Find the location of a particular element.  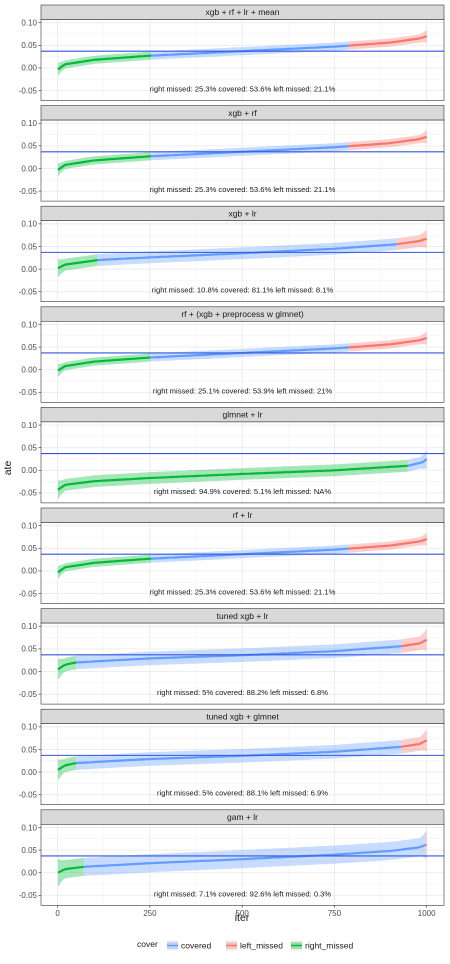

legend-label: left_missed is located at coordinates (261, 946).